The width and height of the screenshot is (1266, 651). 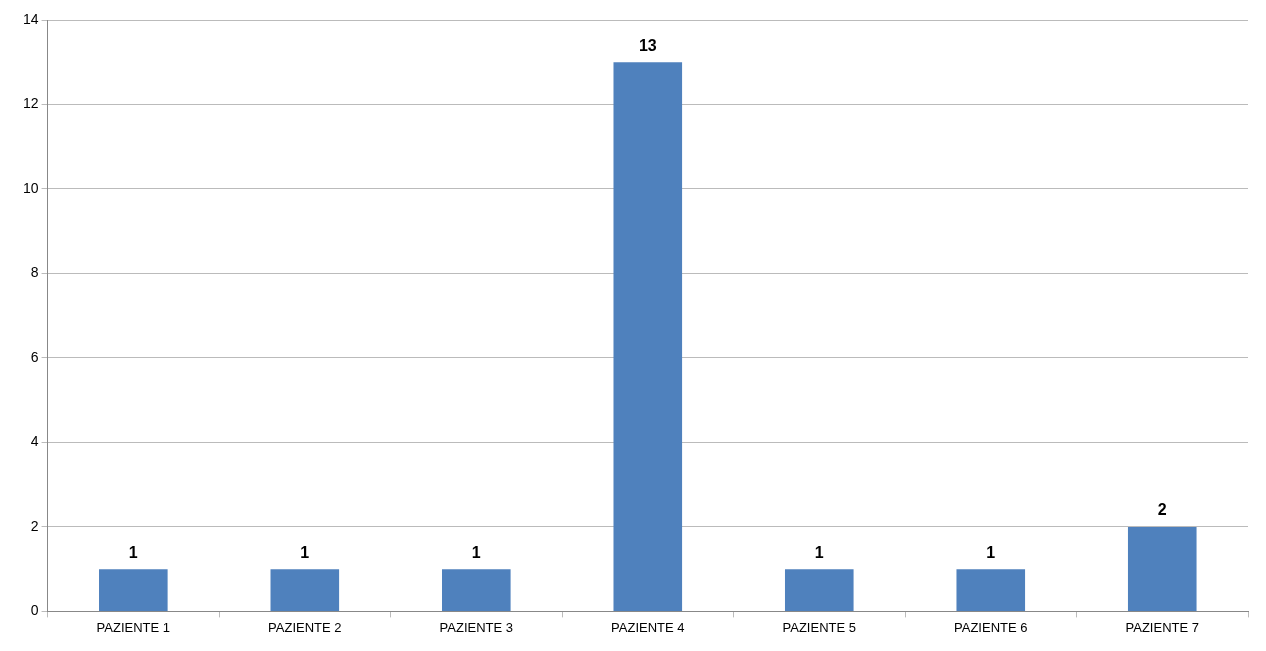 What do you see at coordinates (34, 441) in the screenshot?
I see `y-tick-label: 4` at bounding box center [34, 441].